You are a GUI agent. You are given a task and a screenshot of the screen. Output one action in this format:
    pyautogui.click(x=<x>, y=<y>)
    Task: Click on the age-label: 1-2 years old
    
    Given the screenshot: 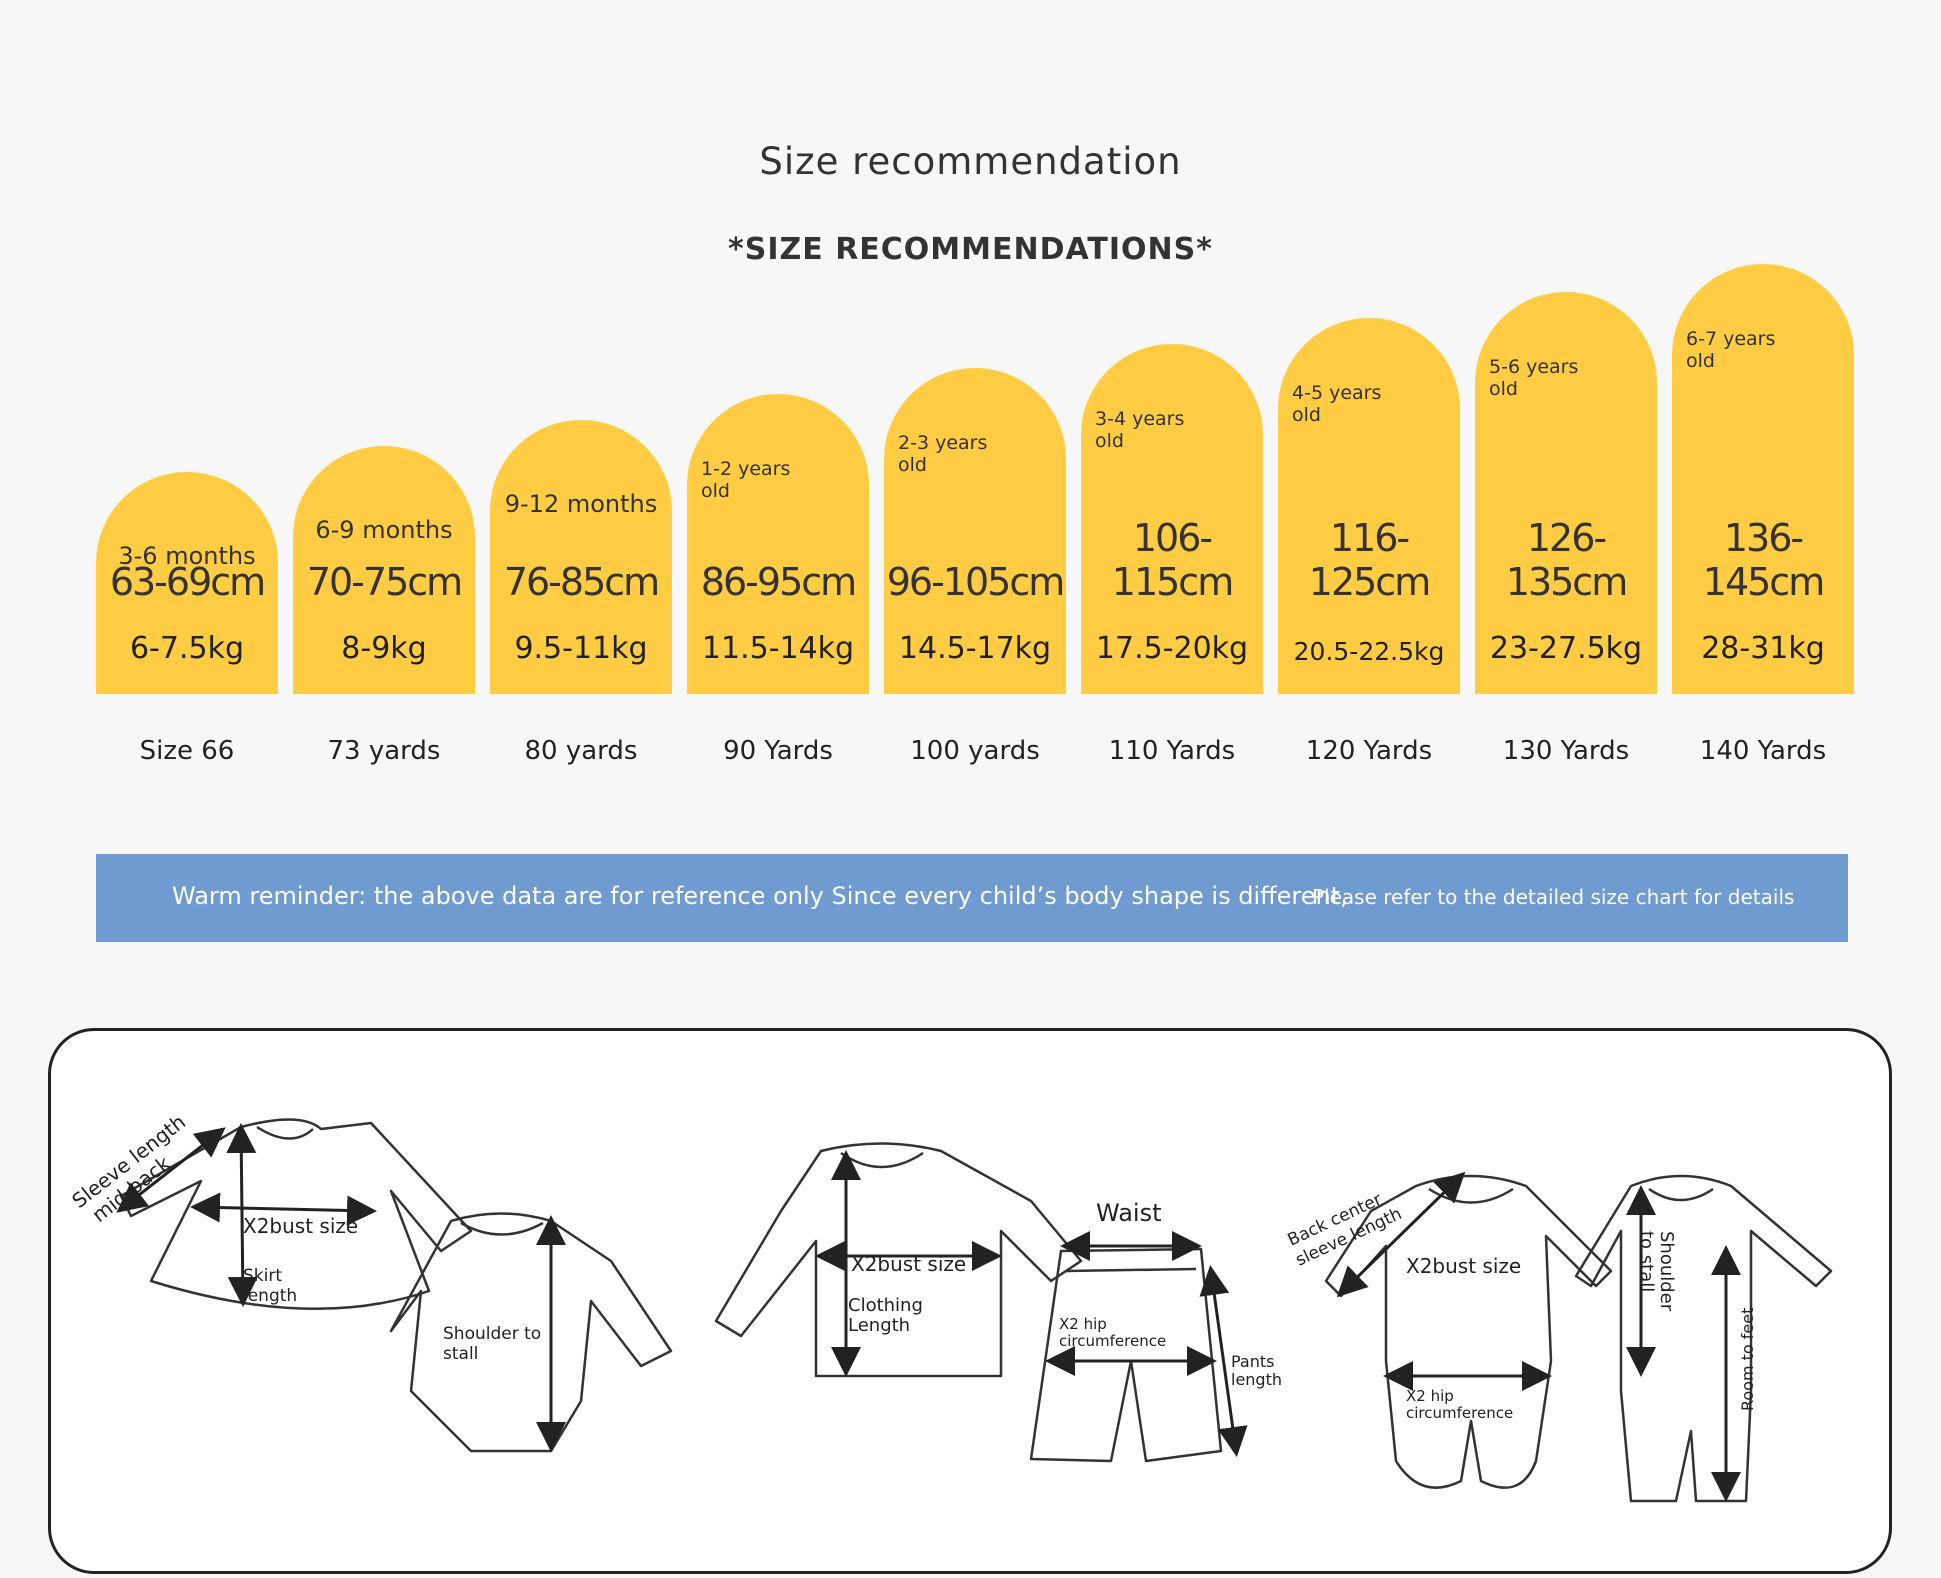 What is the action you would take?
    pyautogui.click(x=746, y=480)
    